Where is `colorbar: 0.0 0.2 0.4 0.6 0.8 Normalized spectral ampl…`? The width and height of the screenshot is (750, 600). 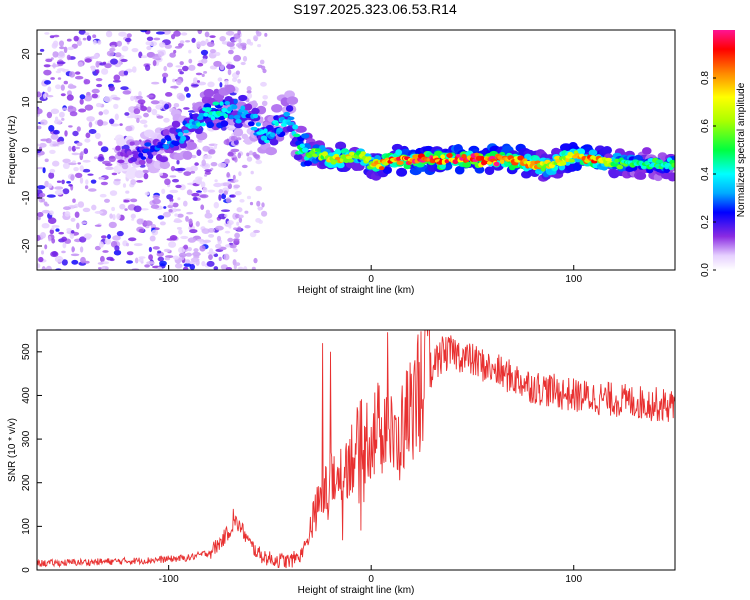
colorbar: 0.0 0.2 0.4 0.6 0.8 Normalized spectral ampl… is located at coordinates (723, 153).